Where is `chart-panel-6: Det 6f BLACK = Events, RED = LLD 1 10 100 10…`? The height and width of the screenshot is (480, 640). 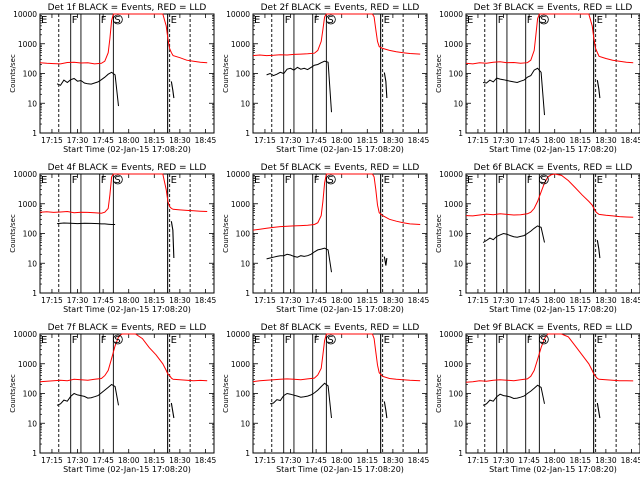
chart-panel-6: Det 6f BLACK = Events, RED = LLD 1 10 100 10… is located at coordinates (537, 238).